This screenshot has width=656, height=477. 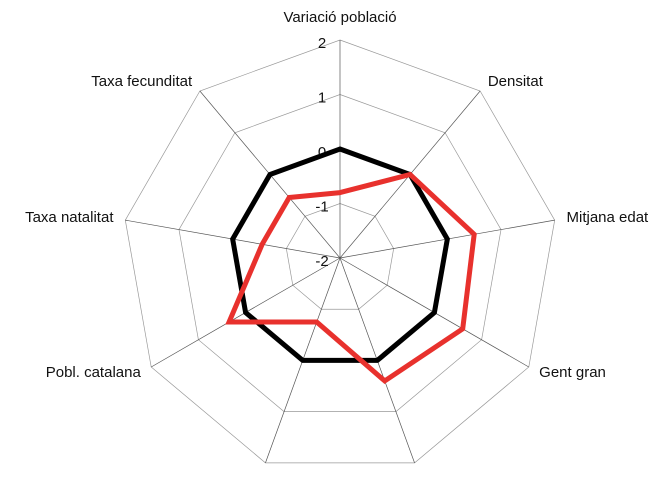 What do you see at coordinates (572, 372) in the screenshot?
I see `axis-label: Gent gran` at bounding box center [572, 372].